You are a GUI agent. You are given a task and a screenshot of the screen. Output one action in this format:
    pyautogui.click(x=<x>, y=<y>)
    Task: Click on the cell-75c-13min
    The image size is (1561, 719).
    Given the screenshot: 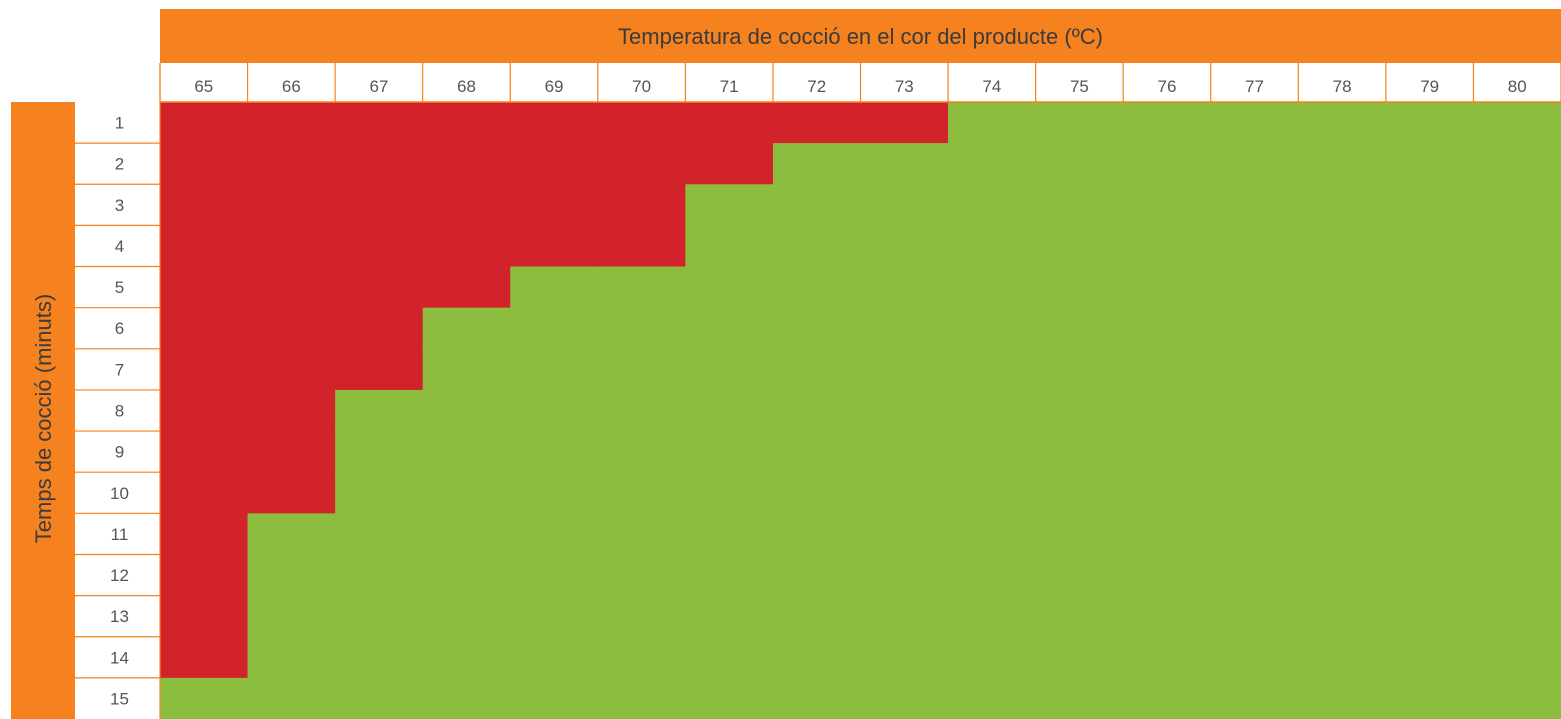 What is the action you would take?
    pyautogui.click(x=1079, y=616)
    